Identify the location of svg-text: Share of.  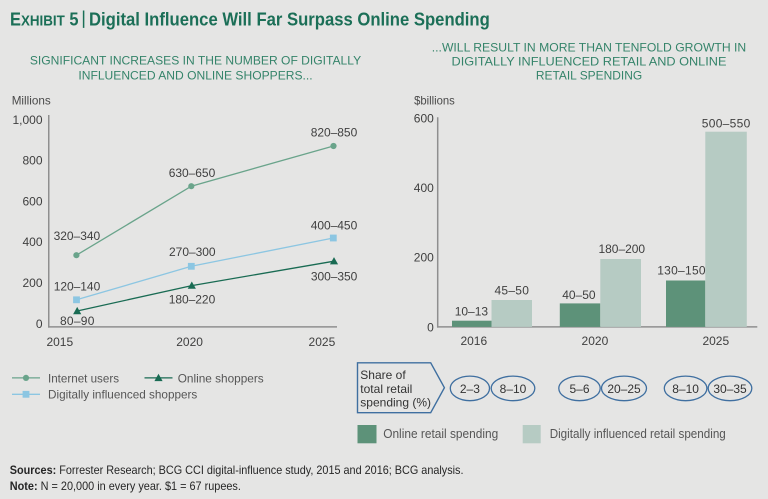
(383, 375).